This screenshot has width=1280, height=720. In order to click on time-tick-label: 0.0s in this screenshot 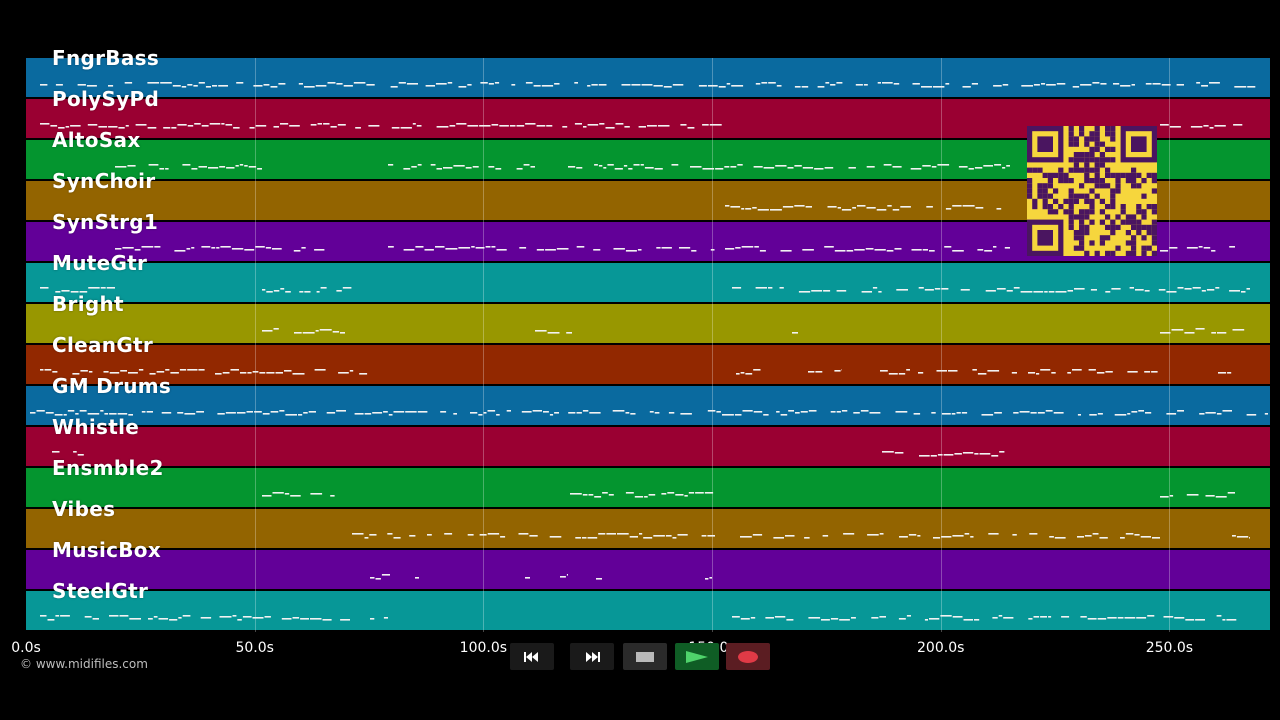, I will do `click(26, 648)`.